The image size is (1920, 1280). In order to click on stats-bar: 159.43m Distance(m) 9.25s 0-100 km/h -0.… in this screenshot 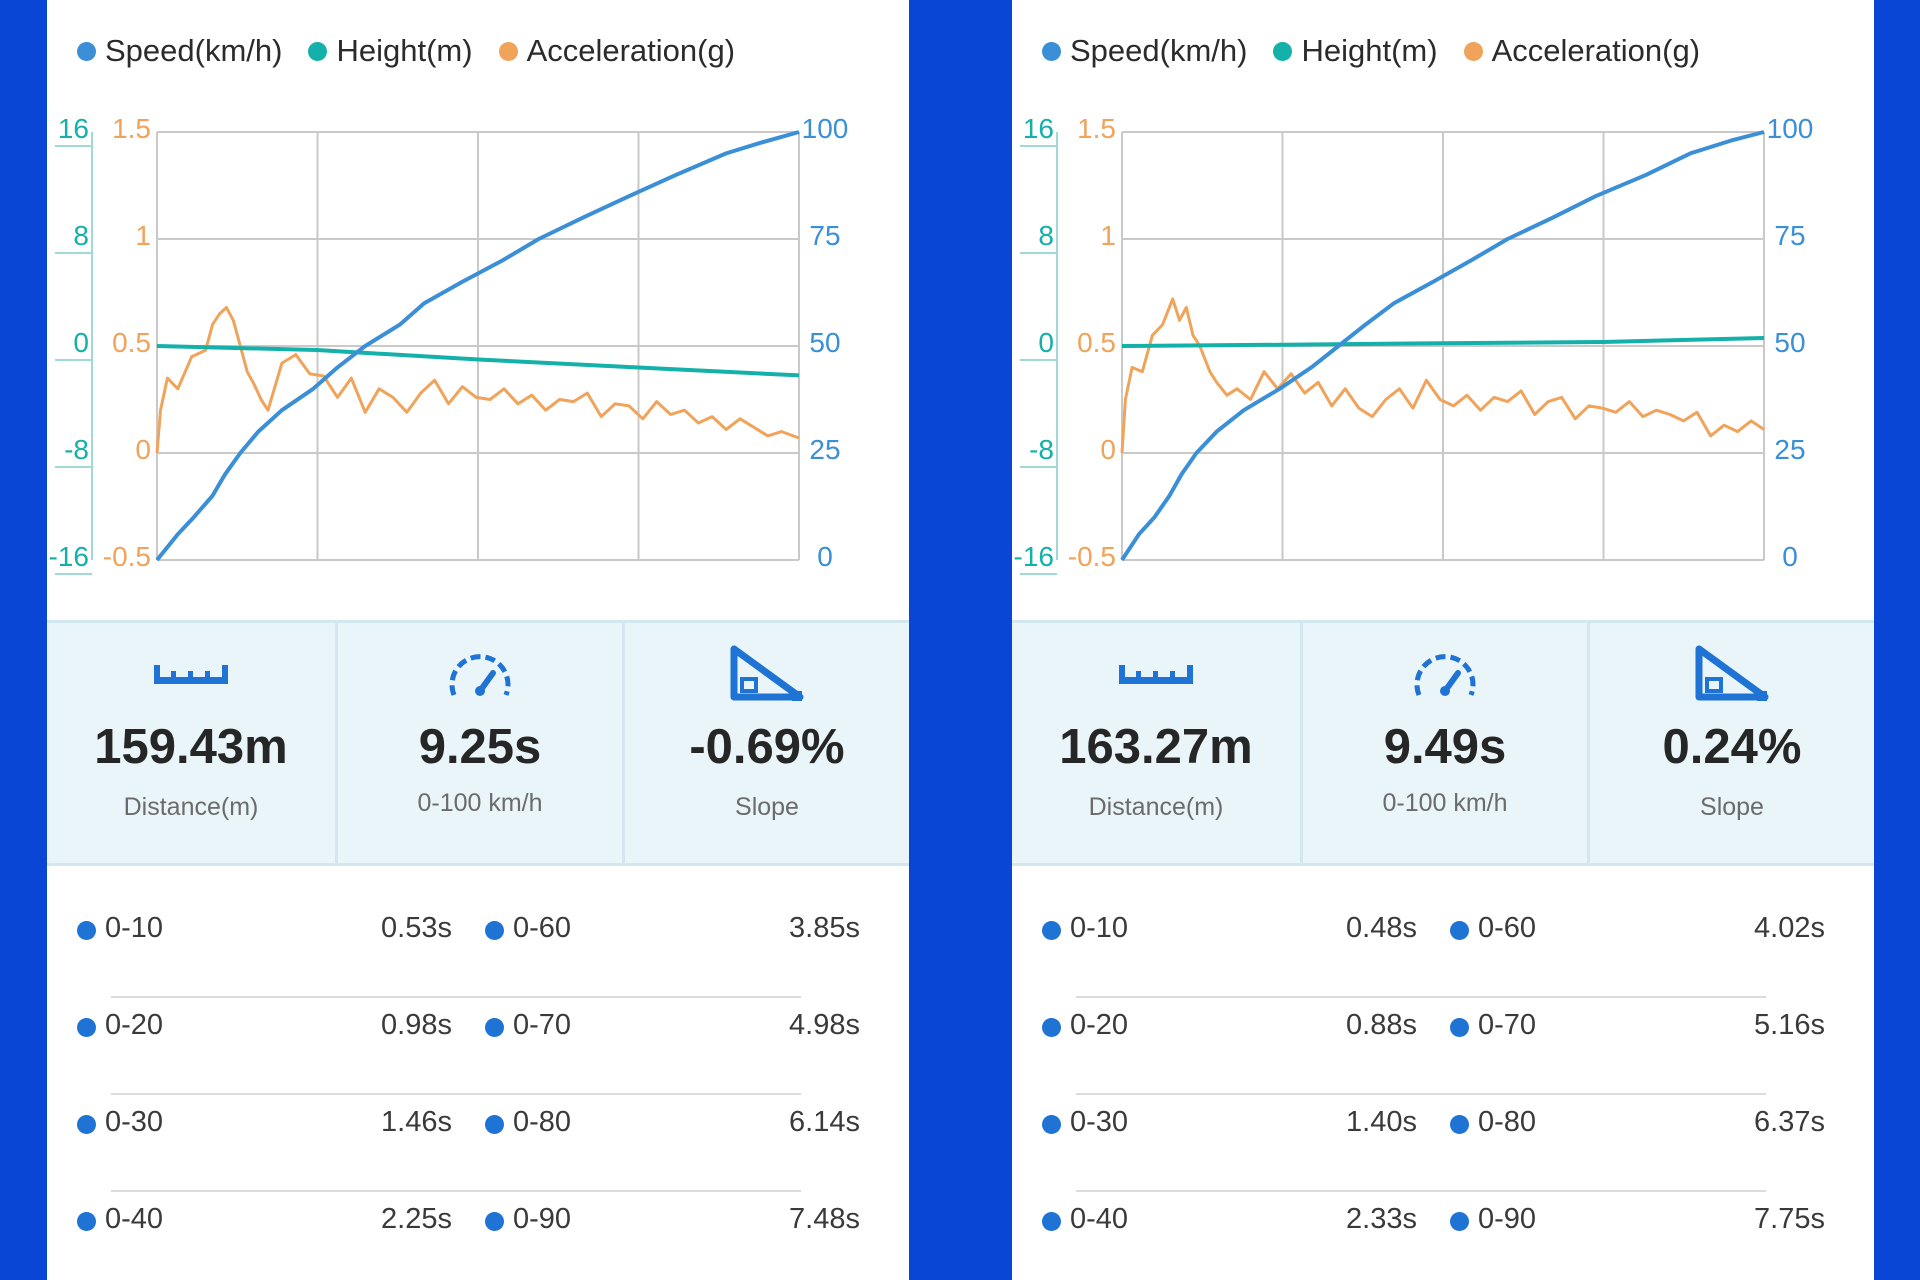, I will do `click(478, 743)`.